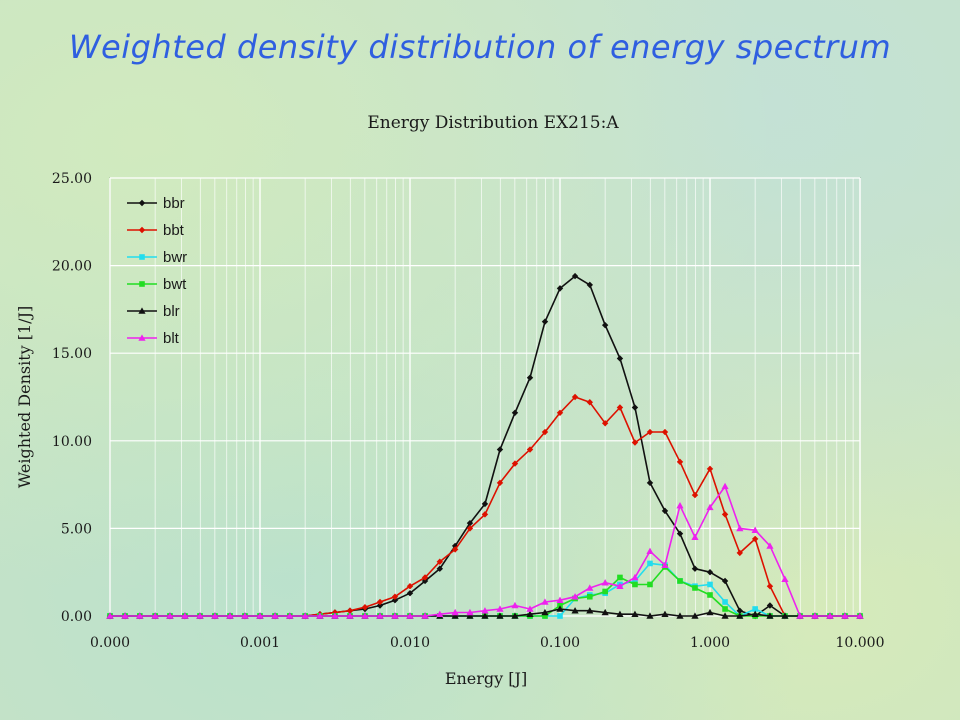  What do you see at coordinates (156, 203) in the screenshot?
I see `legend-item-bbr: bbr` at bounding box center [156, 203].